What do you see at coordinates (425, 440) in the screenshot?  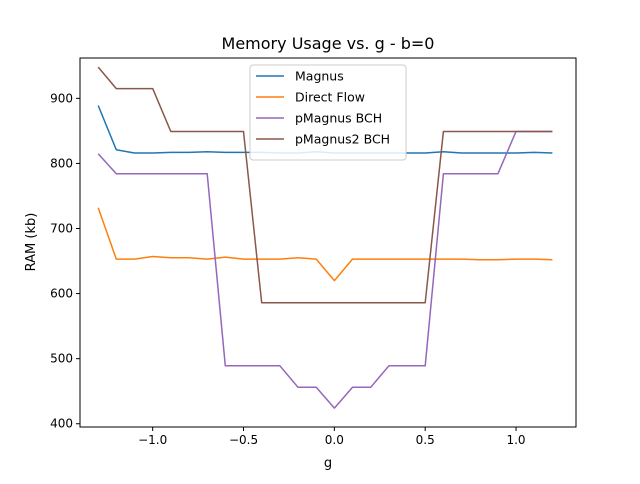 I see `x-tick-label: 0.5` at bounding box center [425, 440].